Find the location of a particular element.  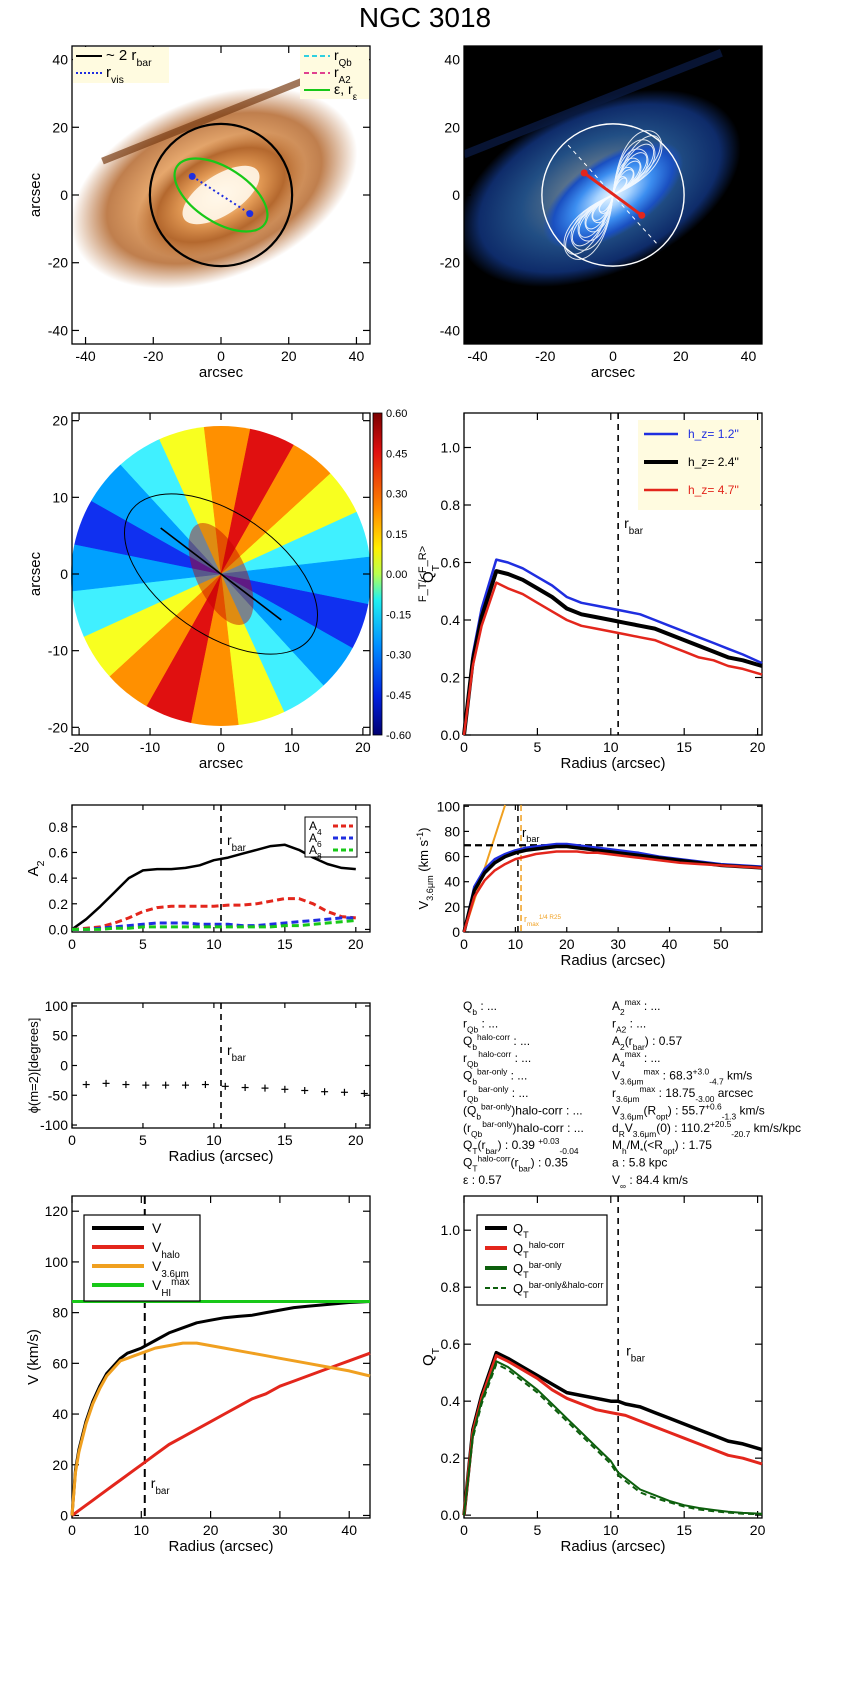

y-tick-label: 0.0 is located at coordinates (59, 929).